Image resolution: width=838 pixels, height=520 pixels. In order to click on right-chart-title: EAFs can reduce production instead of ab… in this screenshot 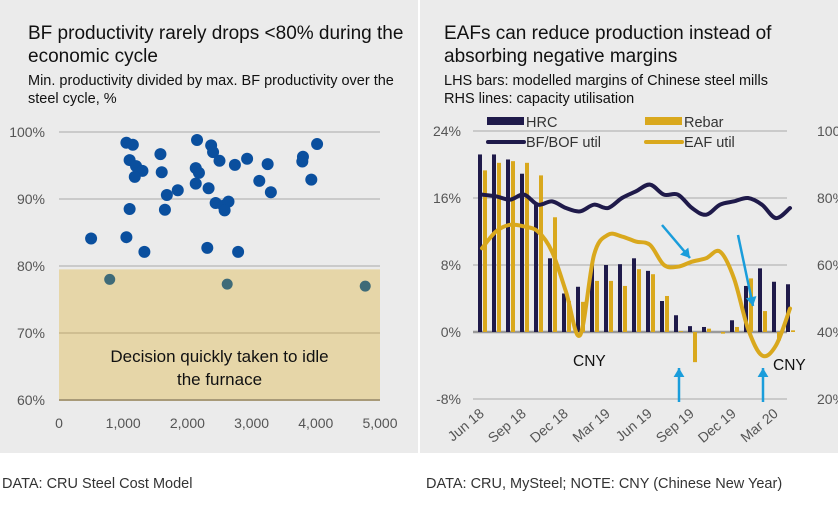, I will do `click(608, 45)`.